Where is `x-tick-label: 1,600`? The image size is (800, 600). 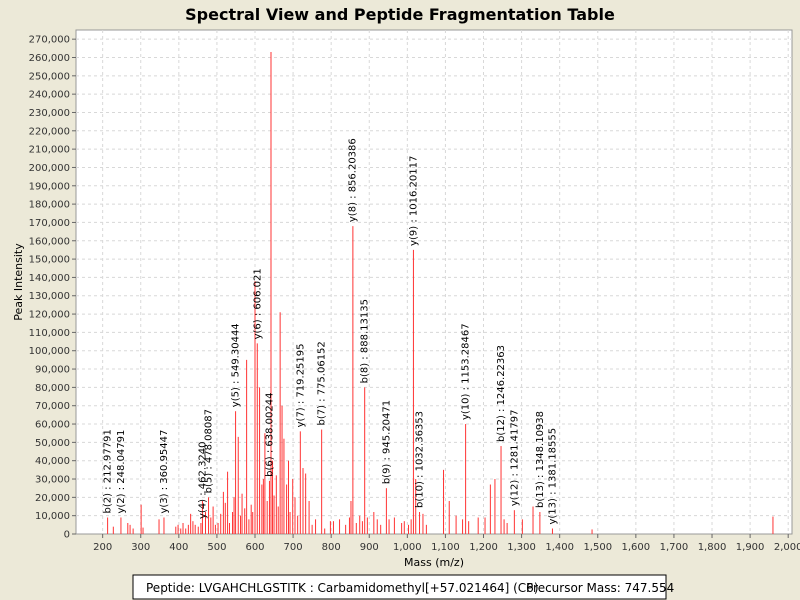
x-tick-label: 1,600 is located at coordinates (636, 547).